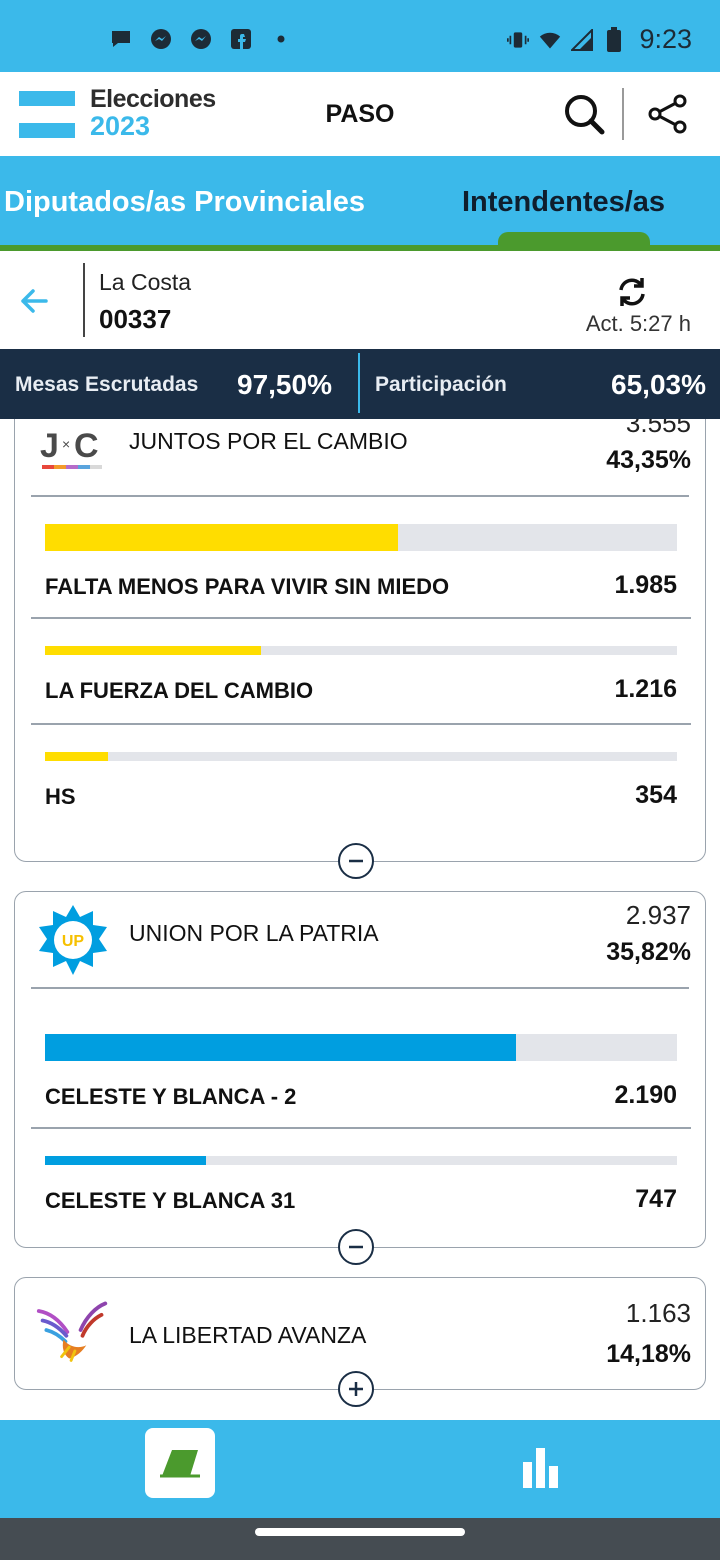 The width and height of the screenshot is (720, 1560). Describe the element at coordinates (564, 202) in the screenshot. I see `tab-intendentes: Intendentes/as` at that location.